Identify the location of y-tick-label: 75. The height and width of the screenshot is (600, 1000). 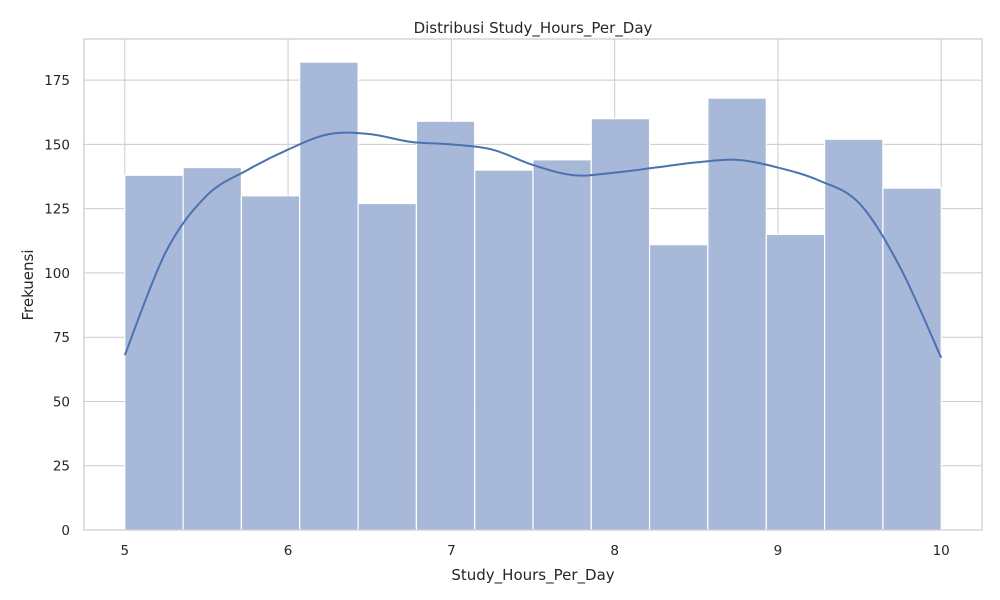
(61, 338).